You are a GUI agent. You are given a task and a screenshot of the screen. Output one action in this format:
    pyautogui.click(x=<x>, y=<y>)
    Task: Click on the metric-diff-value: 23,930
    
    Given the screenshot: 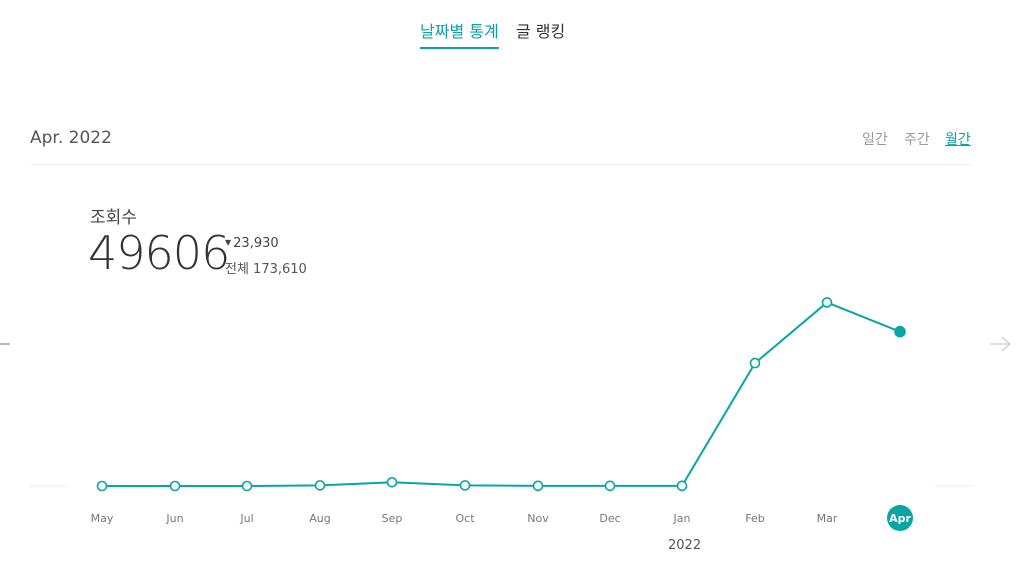 What is the action you would take?
    pyautogui.click(x=256, y=243)
    